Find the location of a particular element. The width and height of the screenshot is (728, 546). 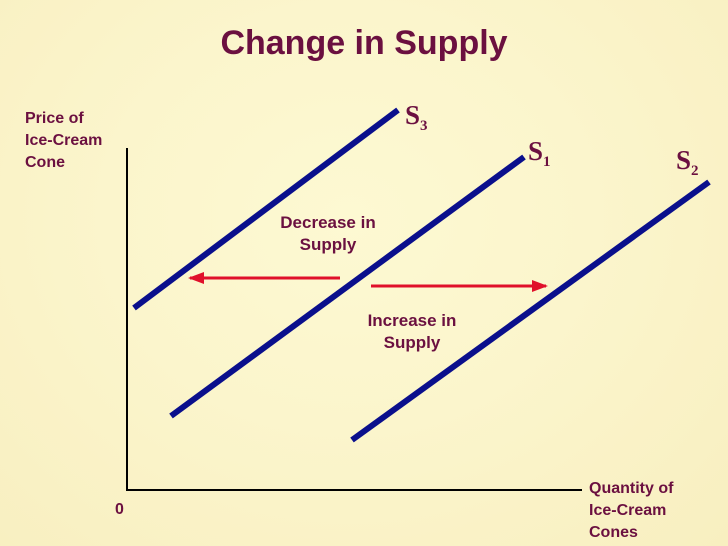

curve-label-s3: S3 is located at coordinates (416, 117).